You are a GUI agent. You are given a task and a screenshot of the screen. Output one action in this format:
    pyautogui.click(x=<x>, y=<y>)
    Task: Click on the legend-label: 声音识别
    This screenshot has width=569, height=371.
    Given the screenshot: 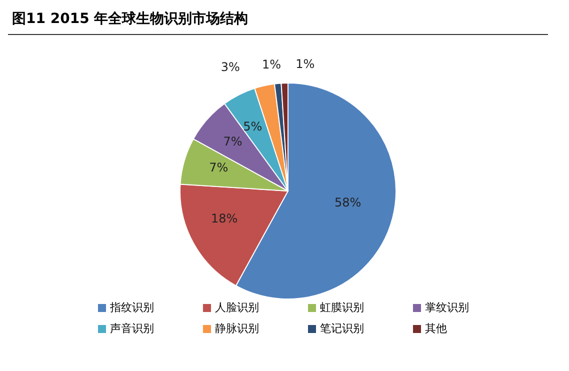 What is the action you would take?
    pyautogui.click(x=132, y=328)
    